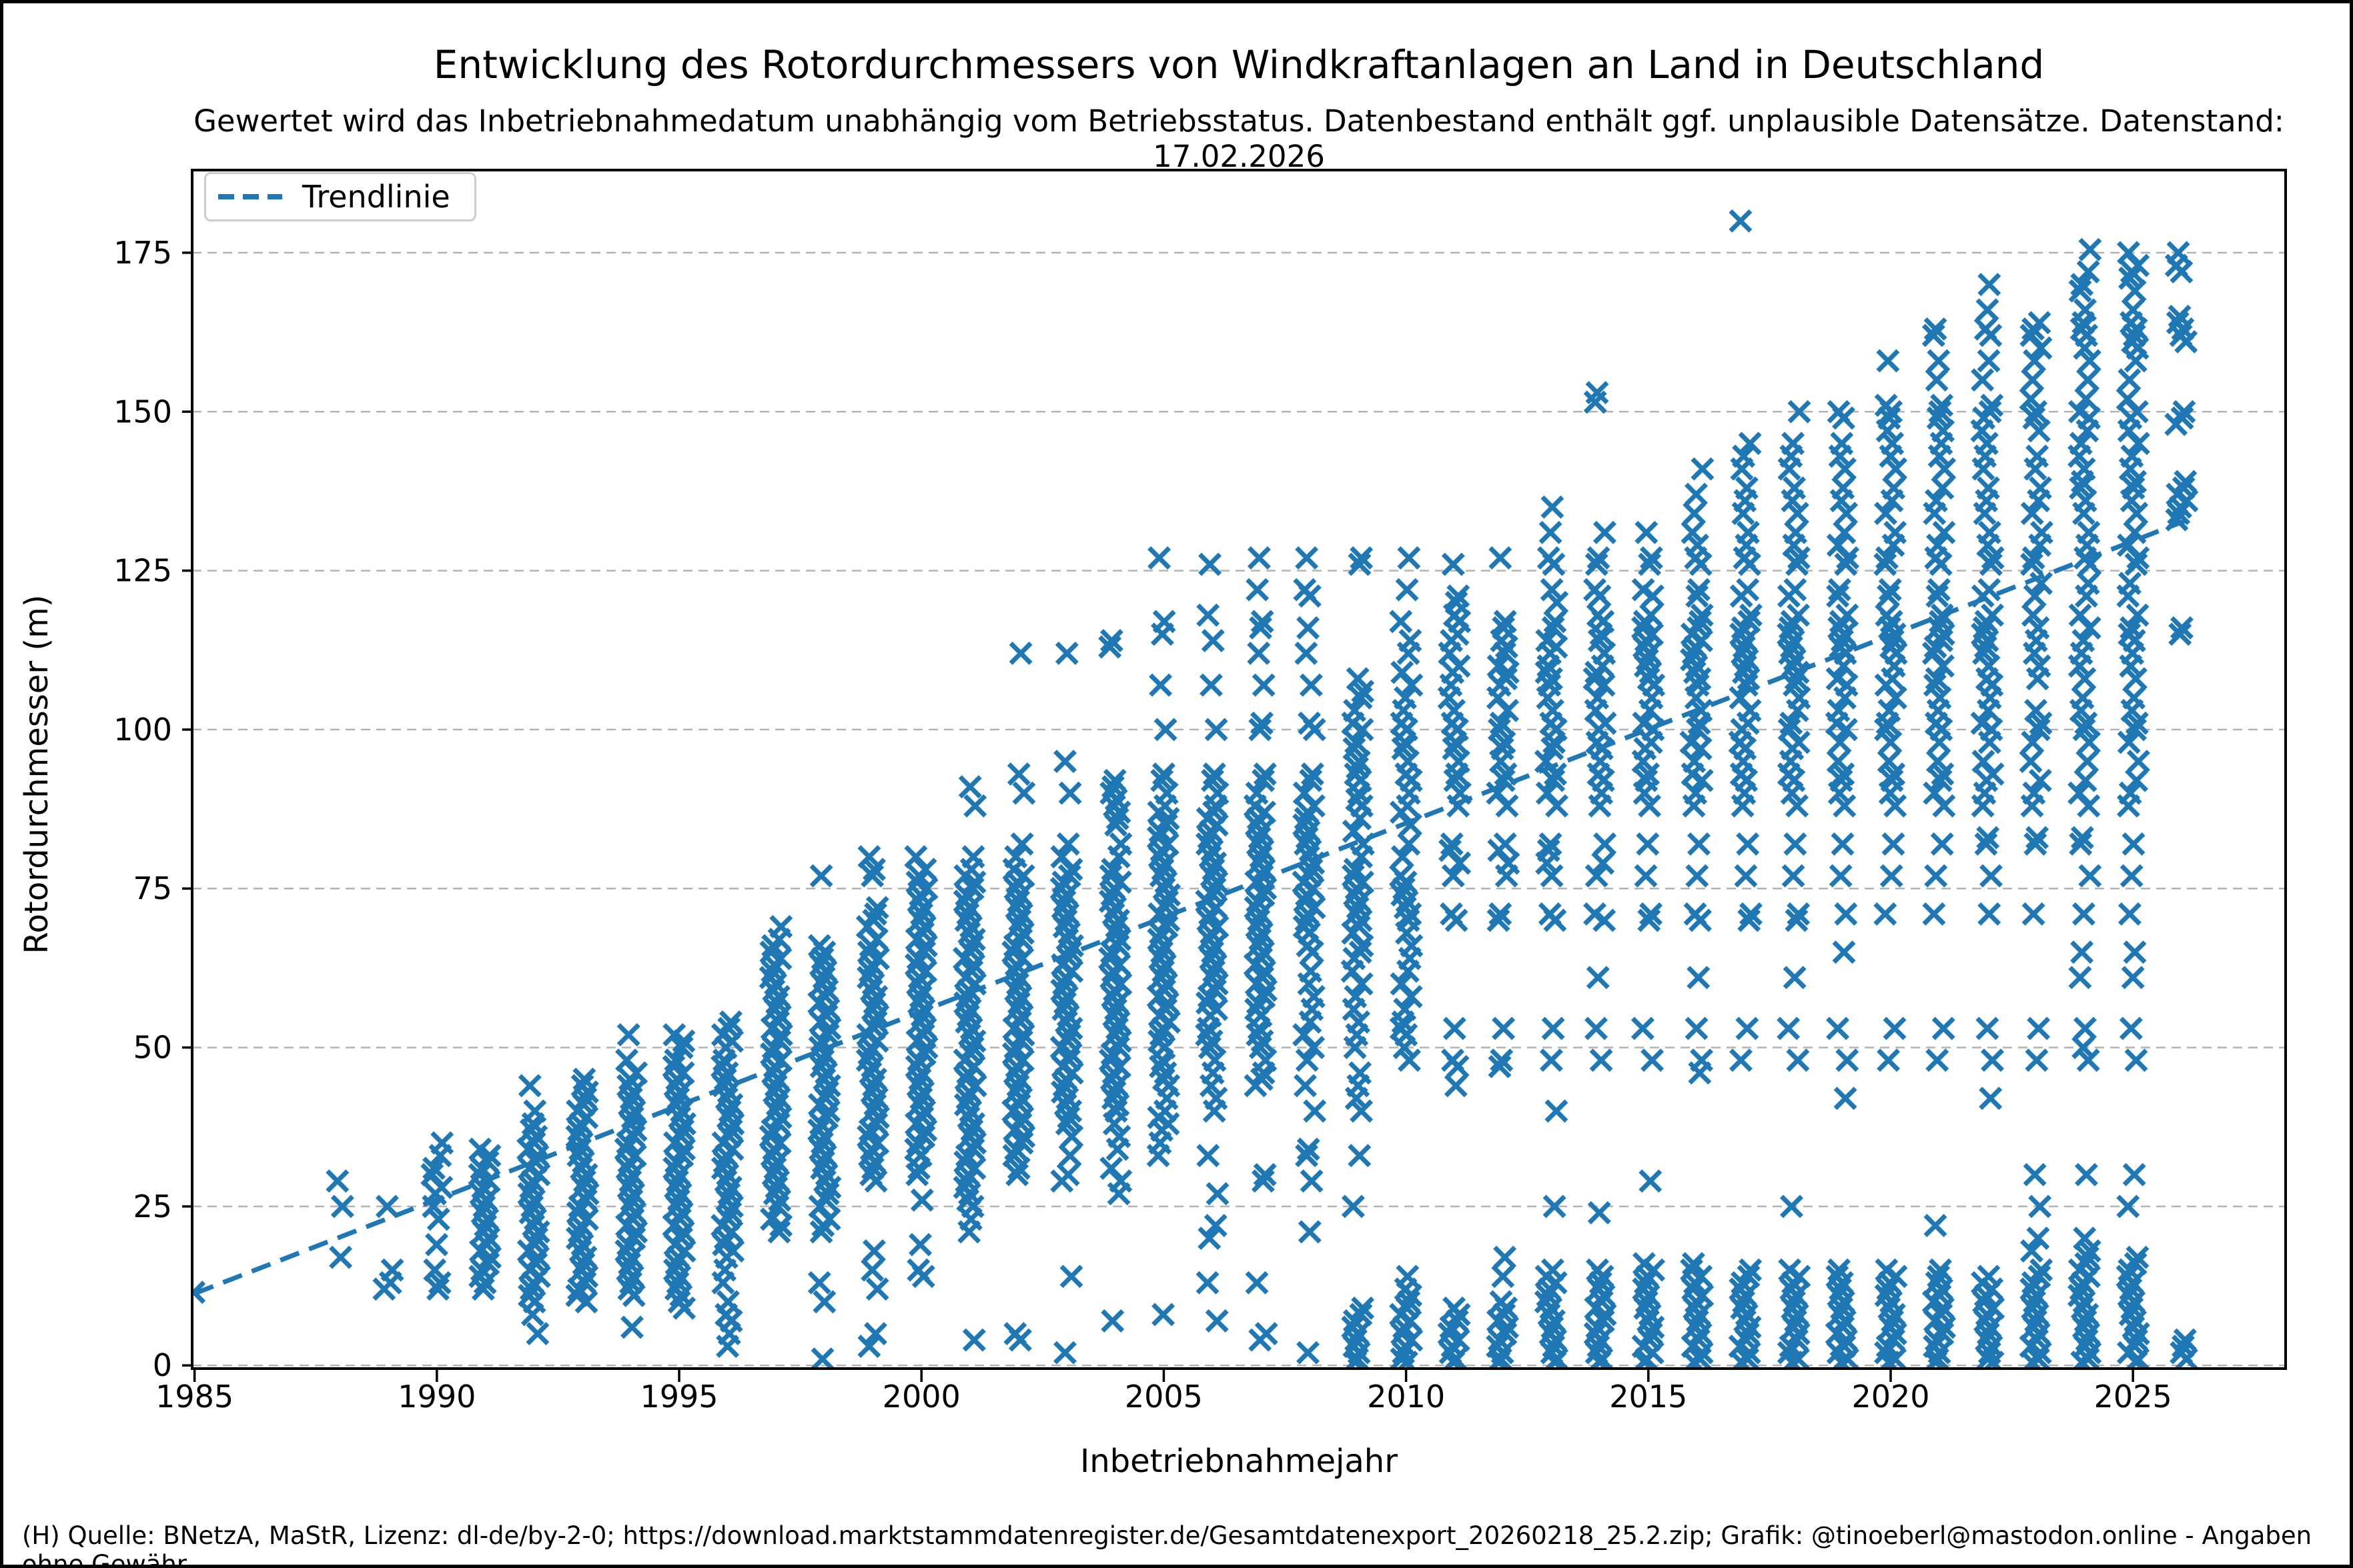 The width and height of the screenshot is (2353, 1568). What do you see at coordinates (376, 197) in the screenshot?
I see `legend-label: Trendlinie` at bounding box center [376, 197].